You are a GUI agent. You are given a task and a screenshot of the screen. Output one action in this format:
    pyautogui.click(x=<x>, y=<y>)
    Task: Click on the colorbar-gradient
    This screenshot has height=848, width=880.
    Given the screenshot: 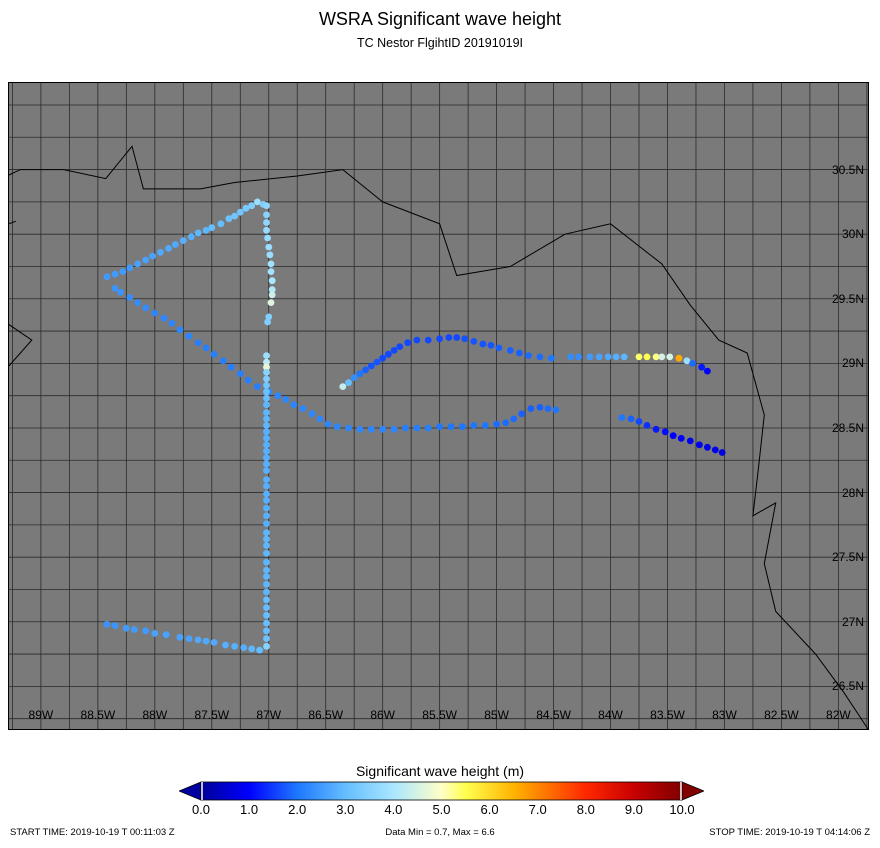 What is the action you would take?
    pyautogui.click(x=441, y=791)
    